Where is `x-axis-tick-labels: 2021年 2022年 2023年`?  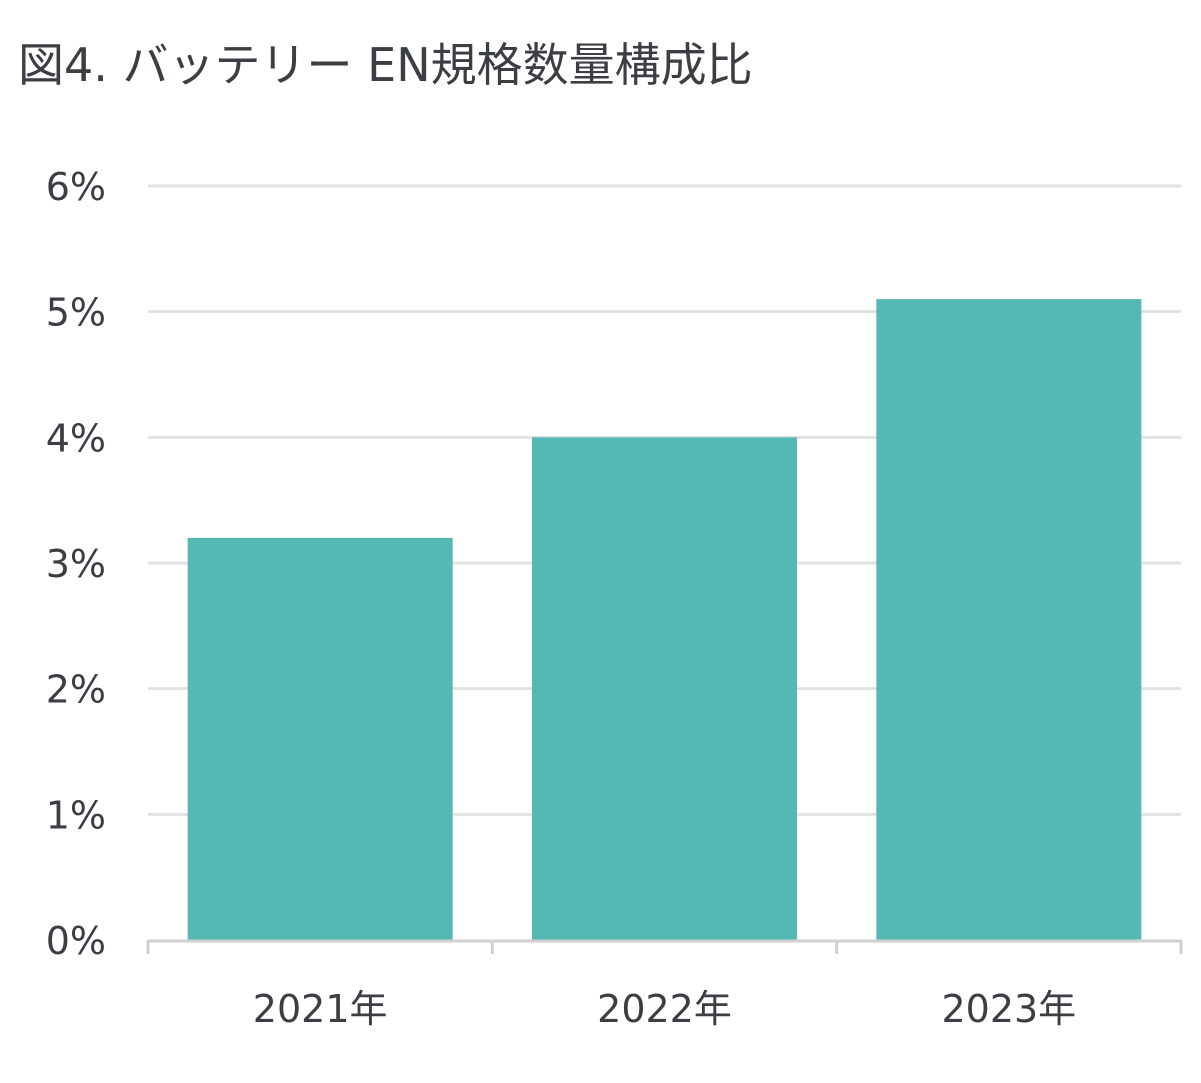
x-axis-tick-labels: 2021年 2022年 2023年 is located at coordinates (664, 1009).